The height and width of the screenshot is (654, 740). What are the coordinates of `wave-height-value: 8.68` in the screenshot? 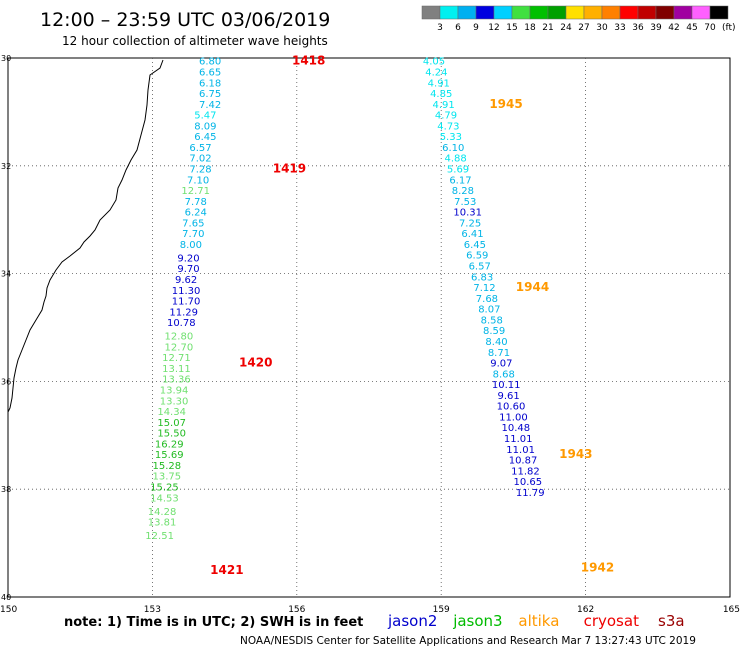 It's located at (504, 374).